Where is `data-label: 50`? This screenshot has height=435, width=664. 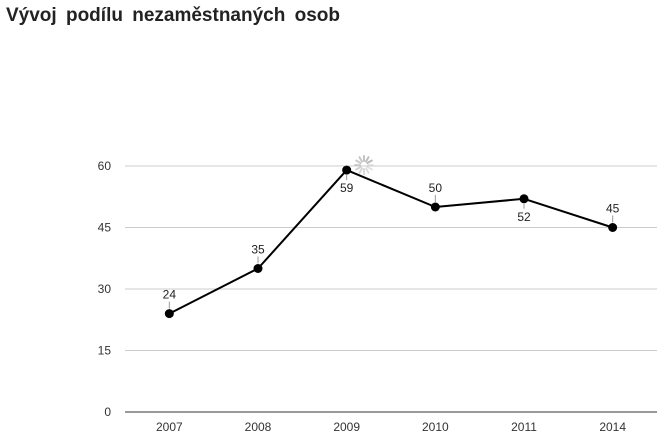
data-label: 50 is located at coordinates (436, 188).